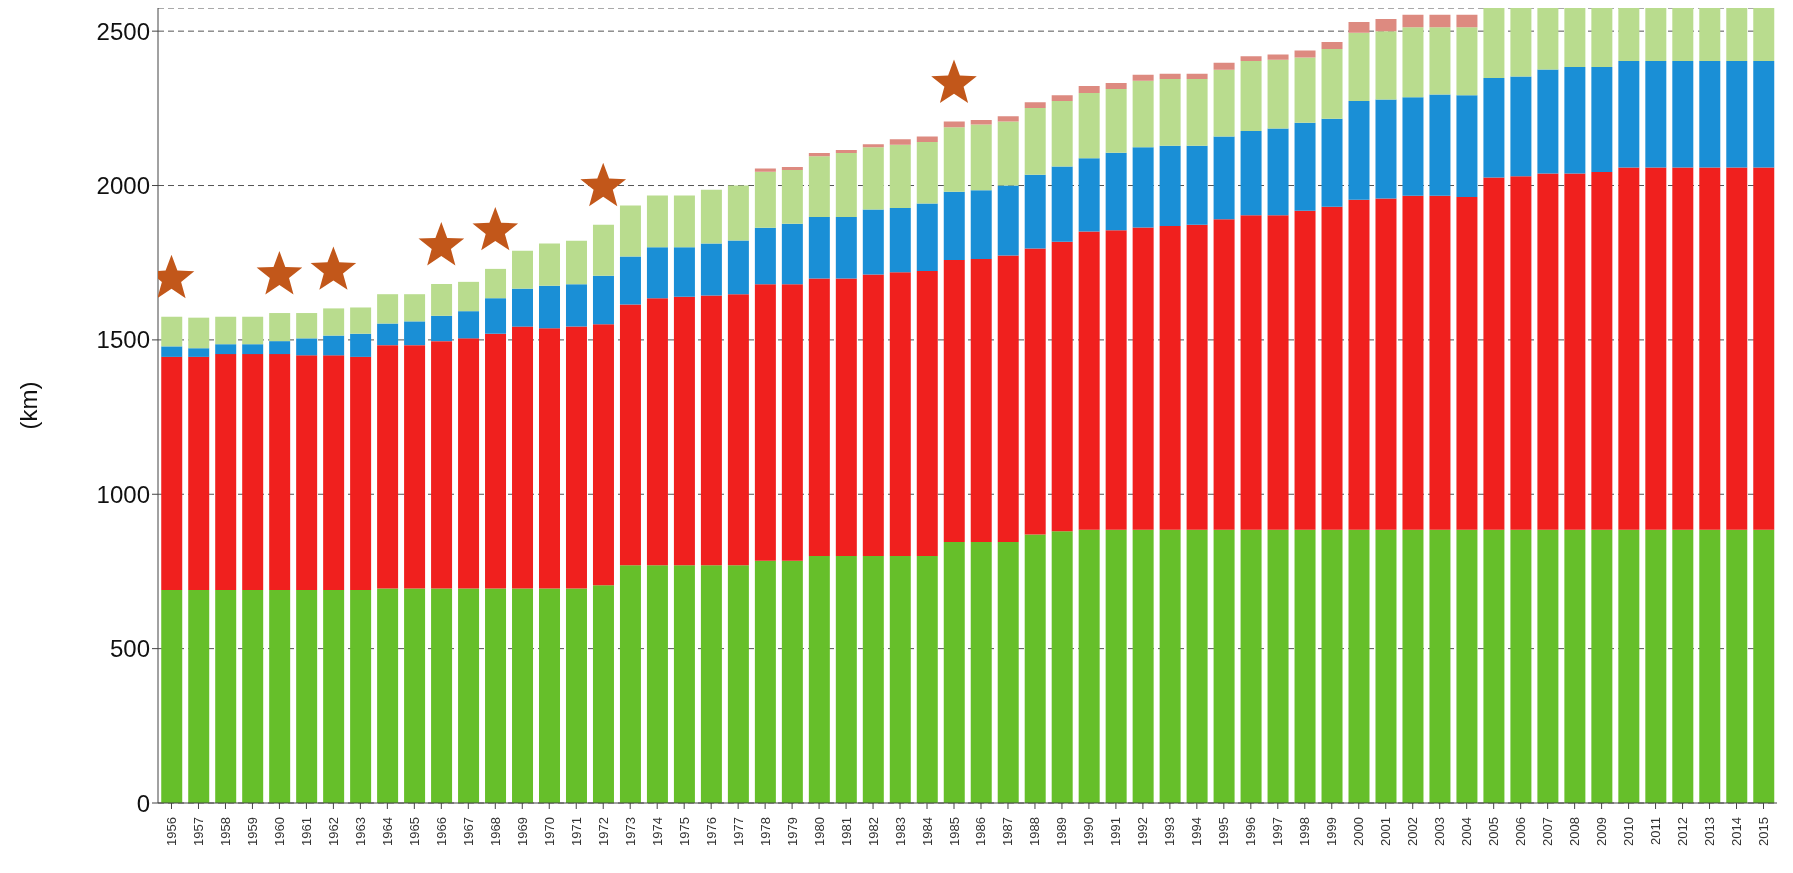 Image resolution: width=1793 pixels, height=873 pixels. What do you see at coordinates (441, 831) in the screenshot?
I see `x-tick-label: 1966` at bounding box center [441, 831].